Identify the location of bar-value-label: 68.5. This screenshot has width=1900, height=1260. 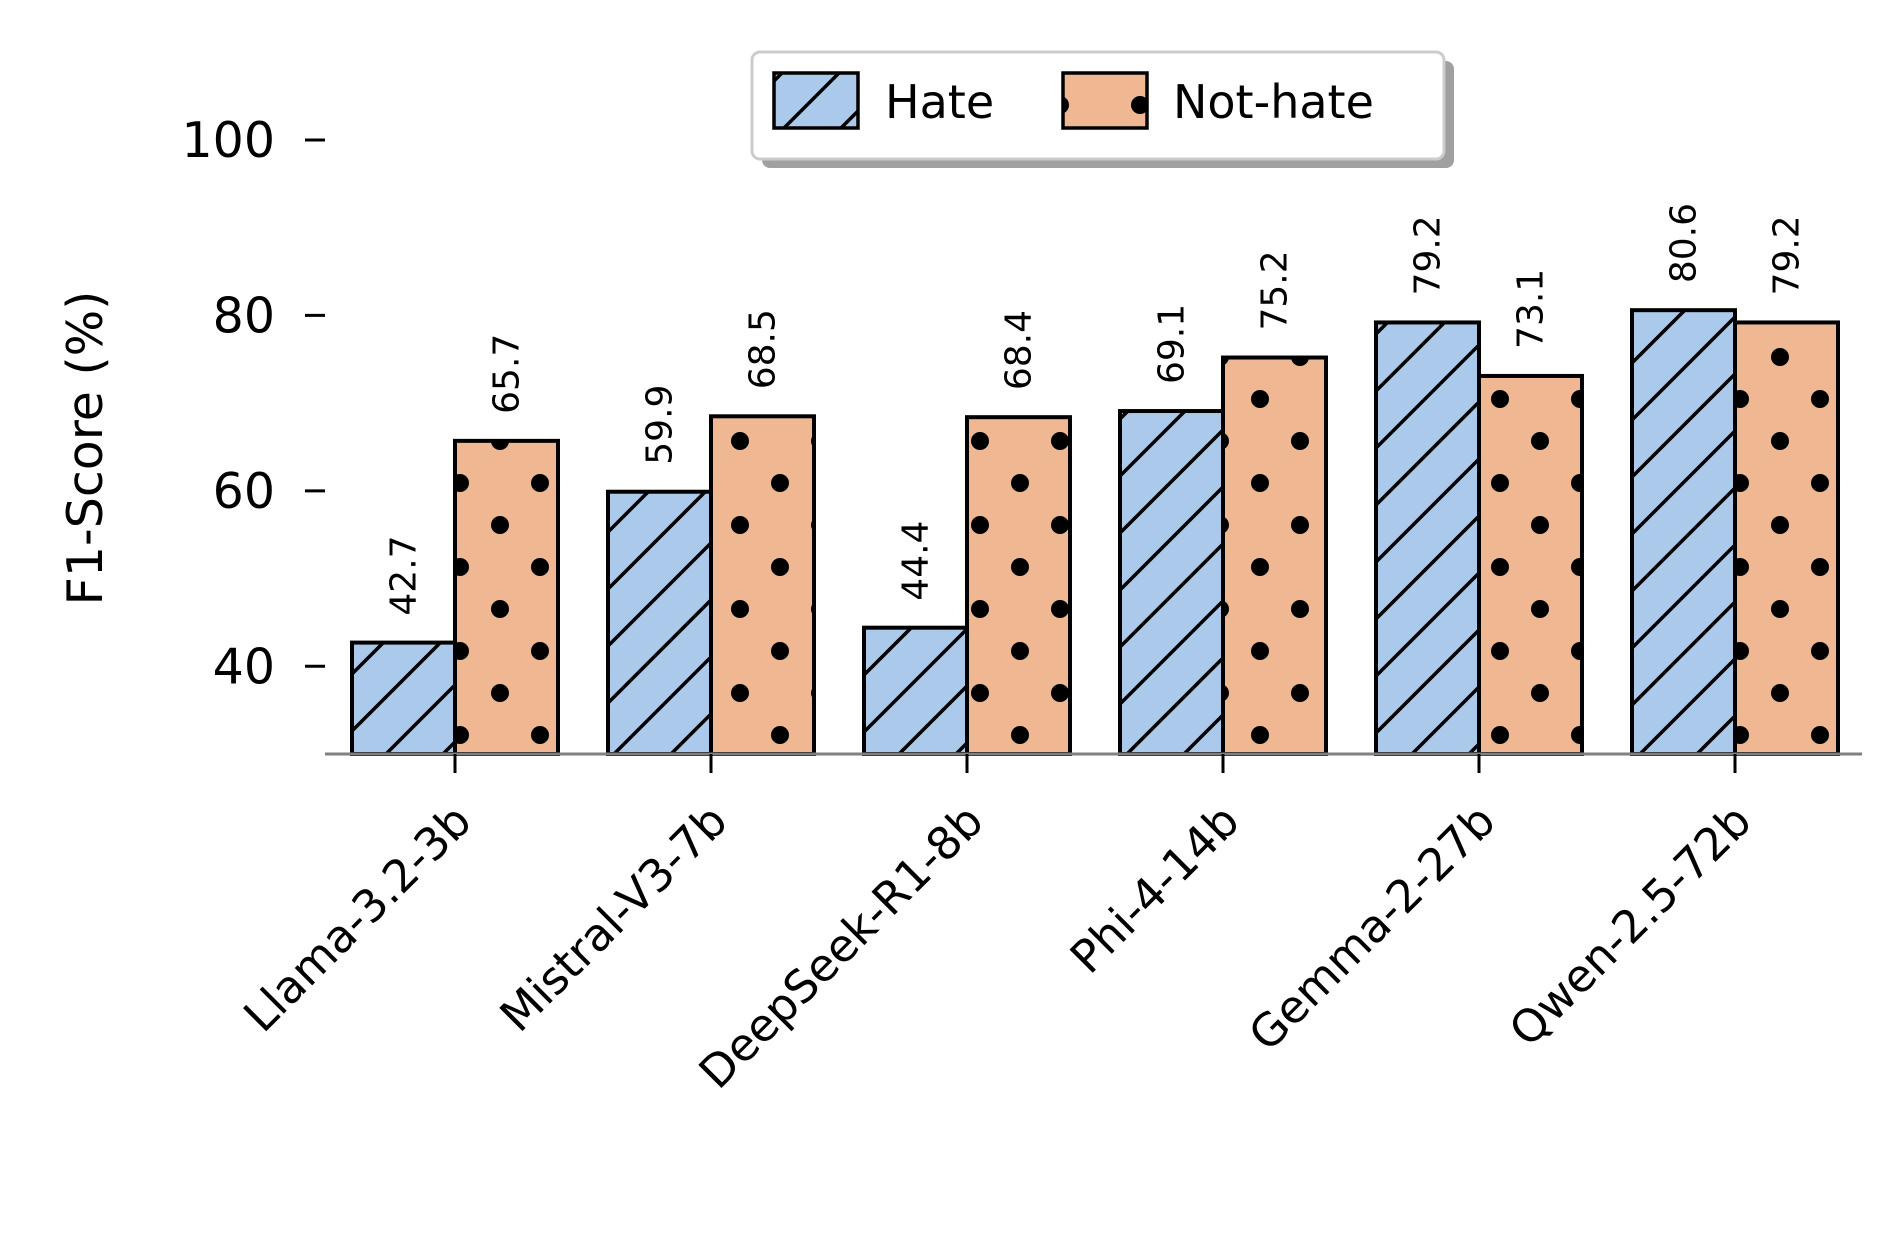
(763, 349).